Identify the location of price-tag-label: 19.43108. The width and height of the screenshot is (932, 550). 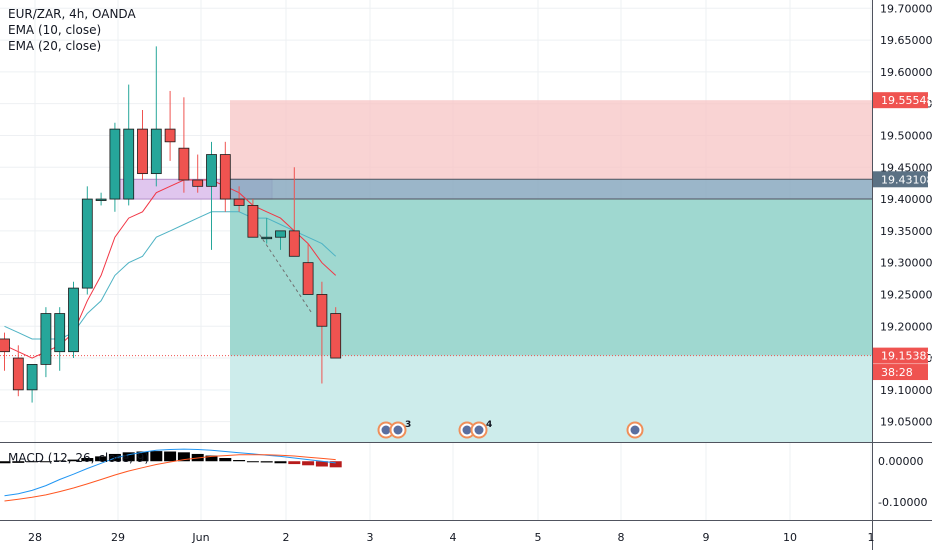
(906, 179).